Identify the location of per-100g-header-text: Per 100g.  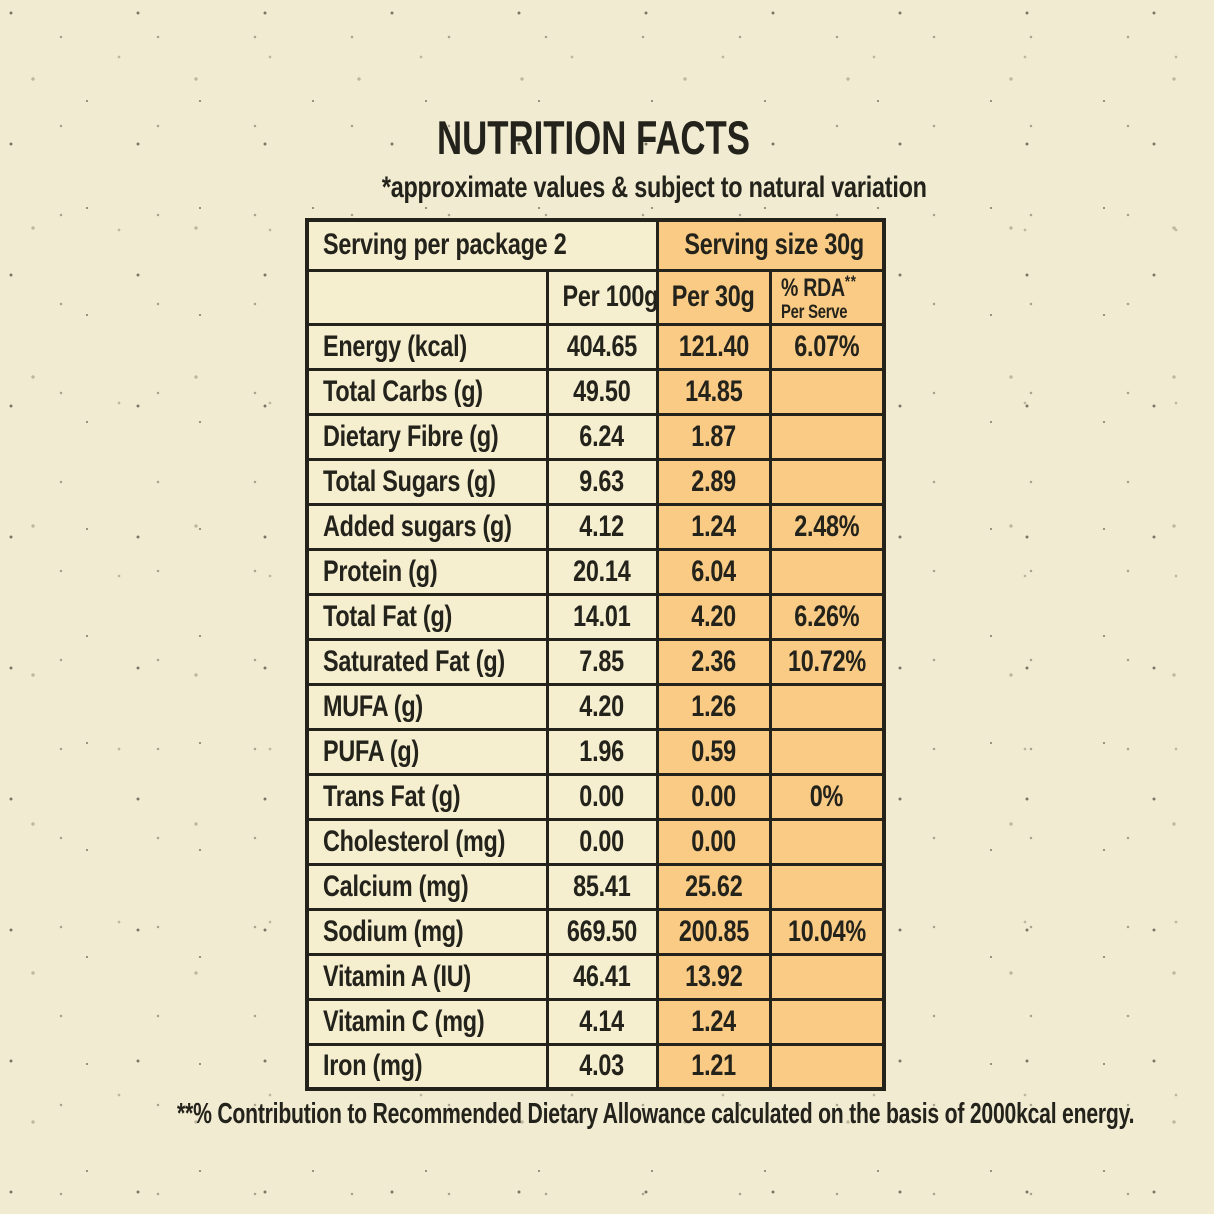
(609, 296).